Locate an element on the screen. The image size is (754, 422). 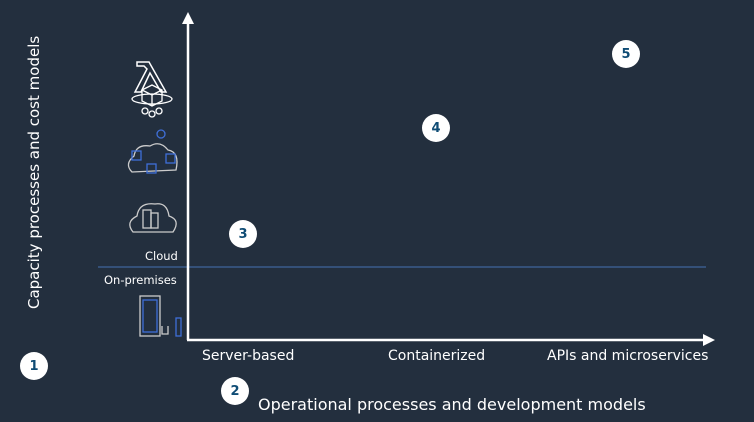
x-category-server-based: Server-based is located at coordinates (248, 356).